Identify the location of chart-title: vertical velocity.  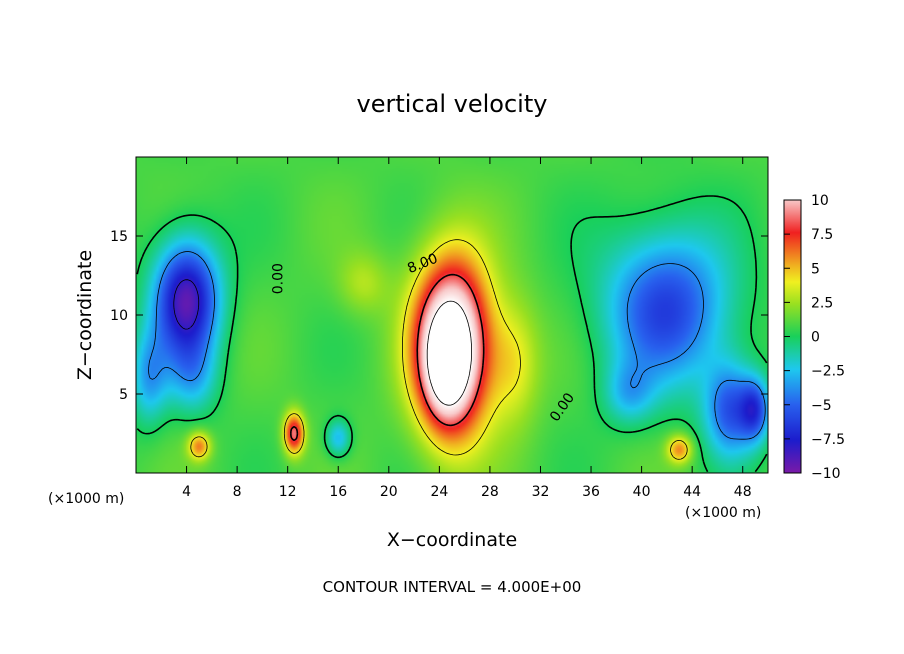
(452, 104).